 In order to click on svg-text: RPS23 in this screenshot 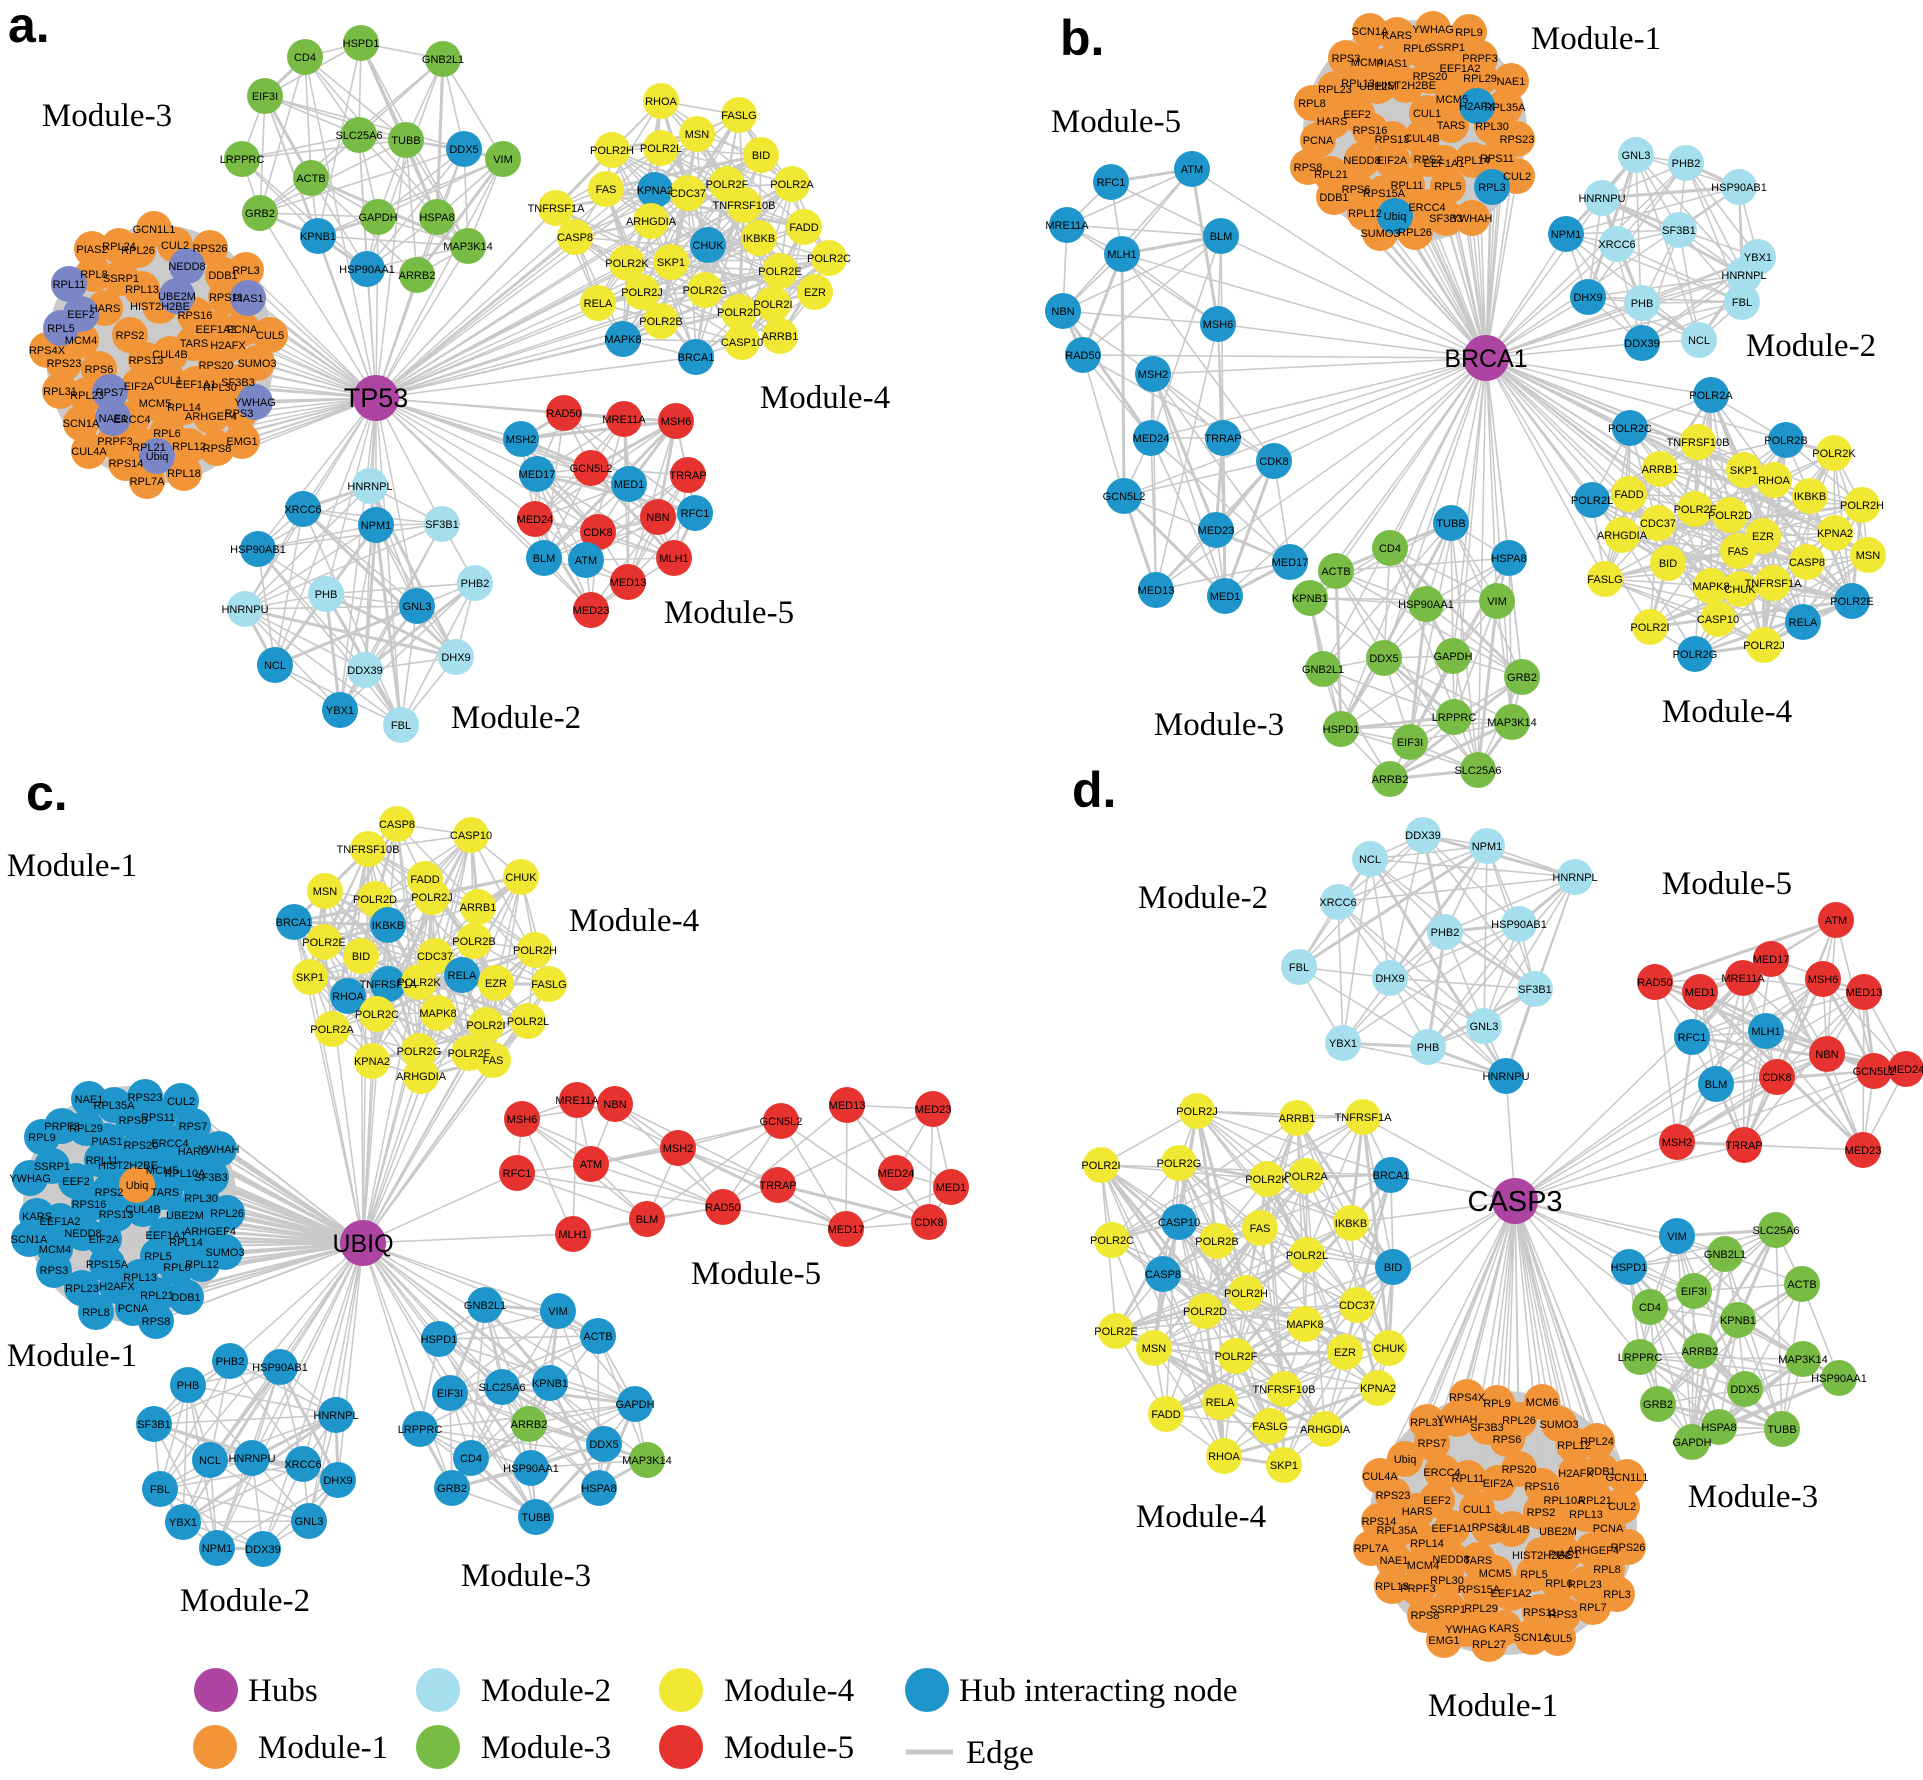, I will do `click(64, 364)`.